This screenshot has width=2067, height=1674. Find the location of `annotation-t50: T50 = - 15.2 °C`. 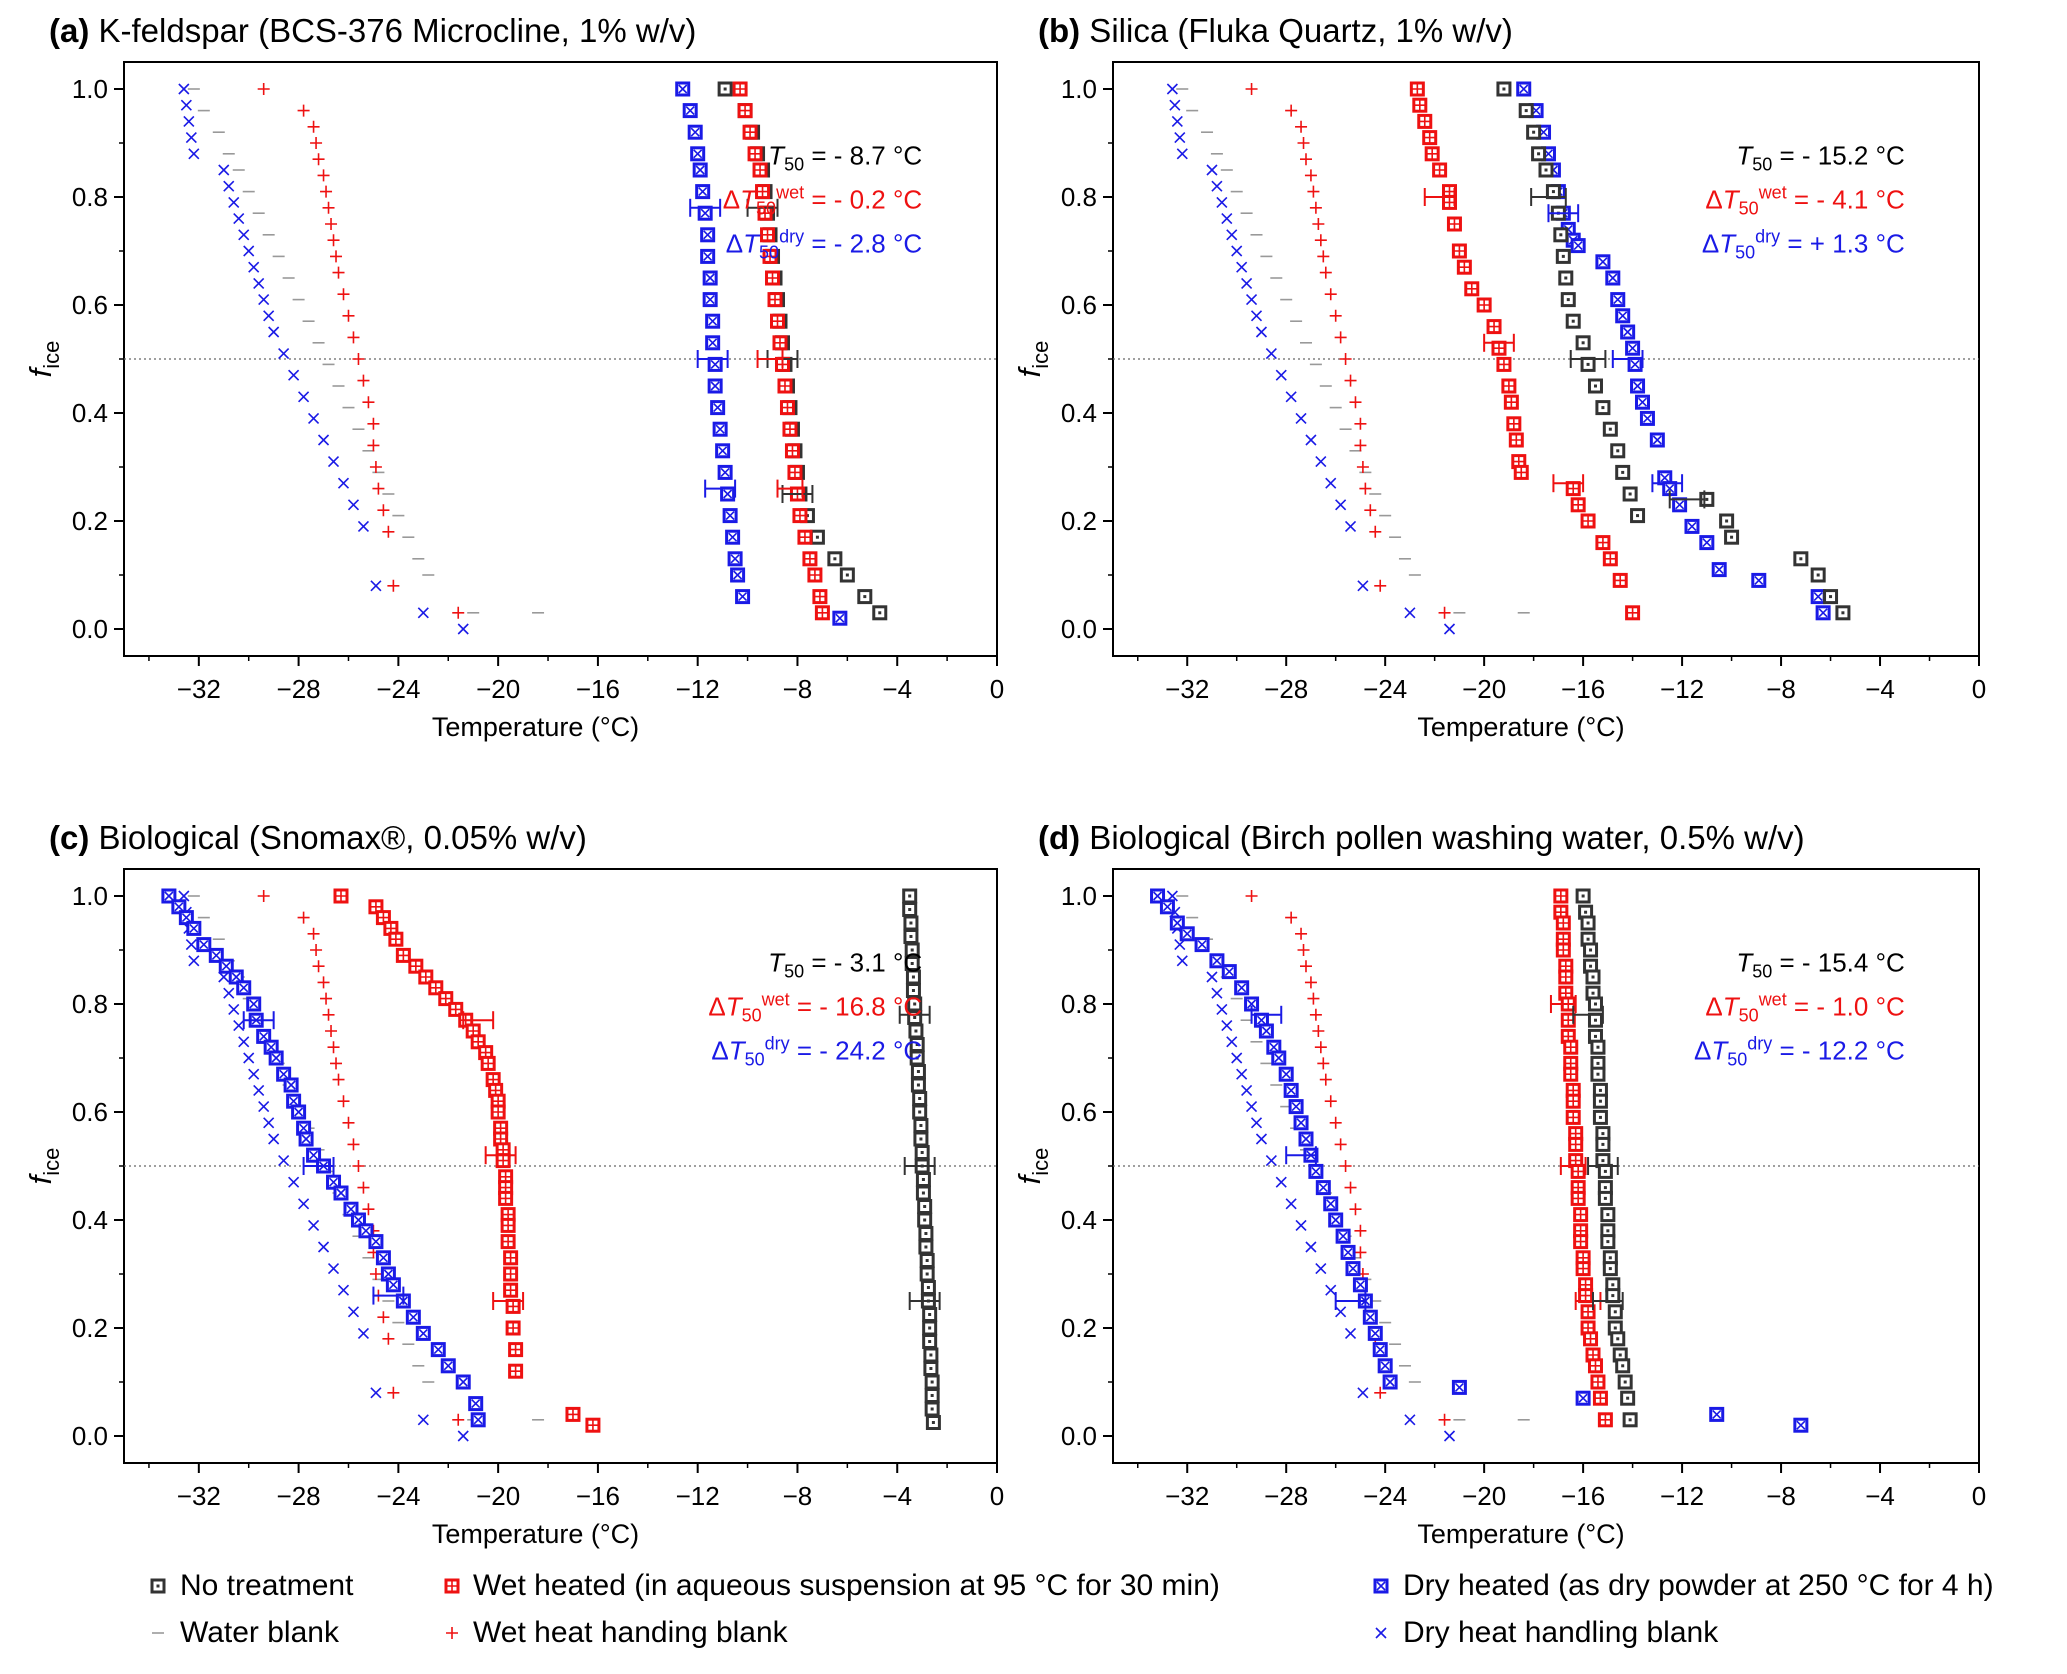

annotation-t50: T50 = - 15.2 °C is located at coordinates (1820, 158).